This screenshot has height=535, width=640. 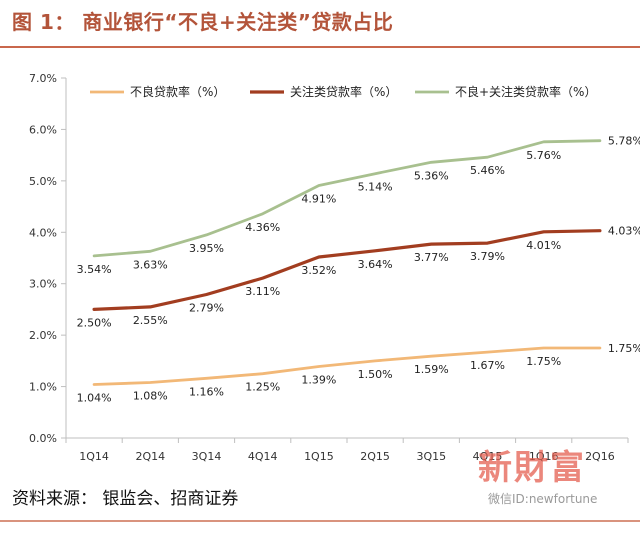 What do you see at coordinates (431, 369) in the screenshot?
I see `data-label: 1.59%` at bounding box center [431, 369].